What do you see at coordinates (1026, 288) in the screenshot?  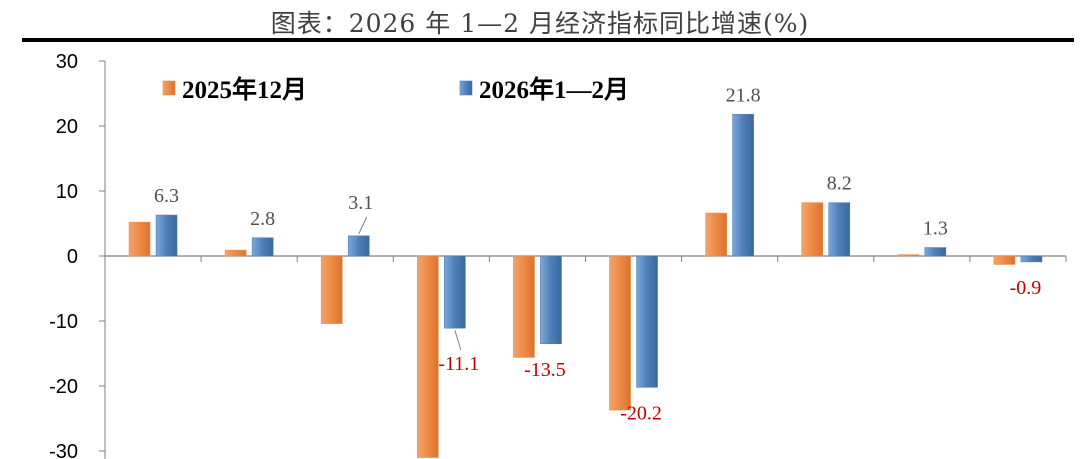 I see `data-label: -0.9` at bounding box center [1026, 288].